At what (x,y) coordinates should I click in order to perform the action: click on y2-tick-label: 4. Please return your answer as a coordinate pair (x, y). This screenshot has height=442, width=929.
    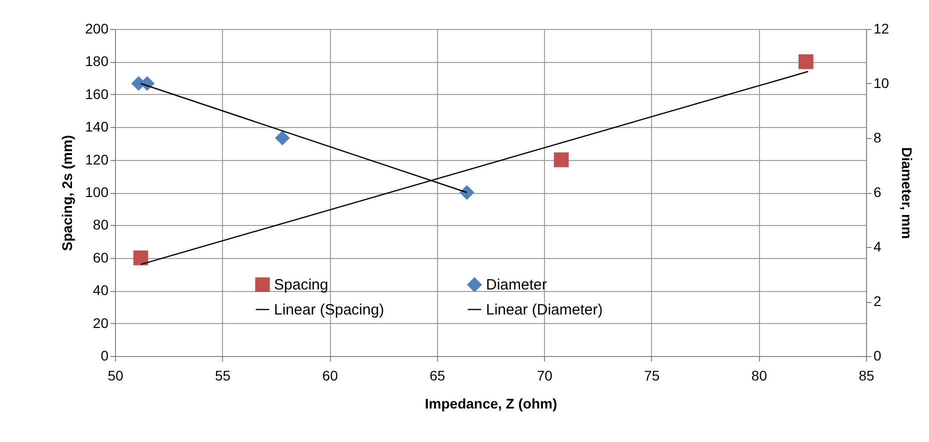
    Looking at the image, I should click on (878, 246).